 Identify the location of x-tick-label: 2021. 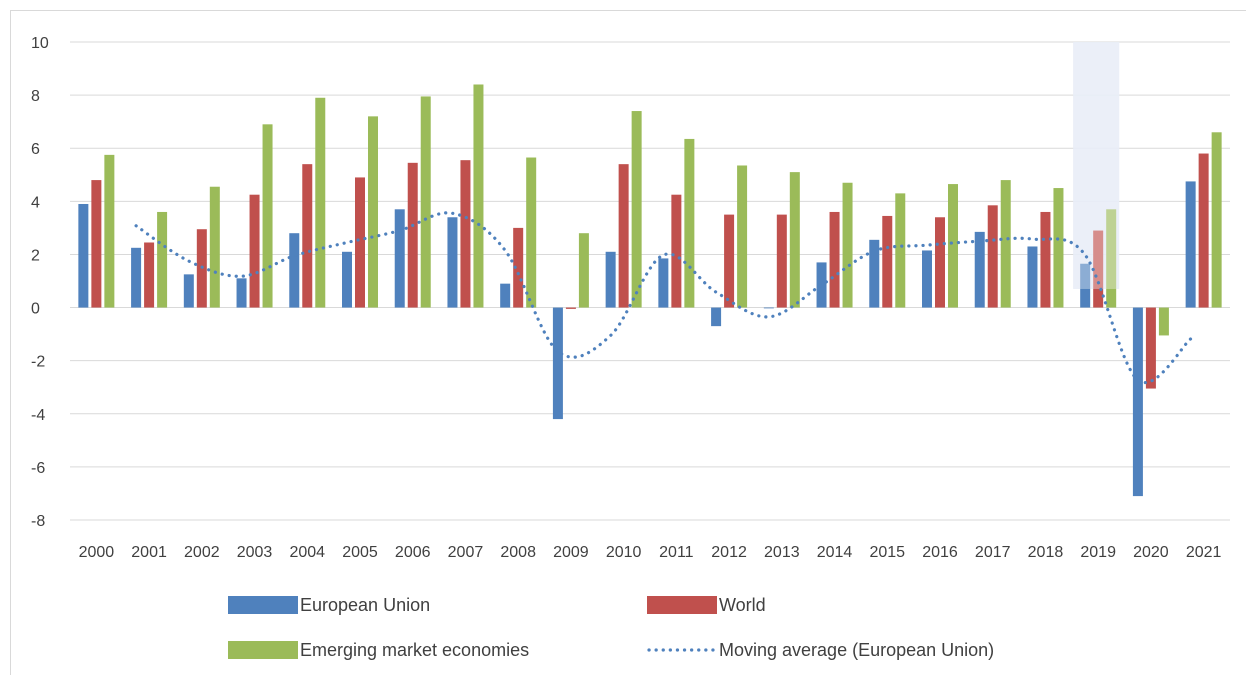
(1204, 552).